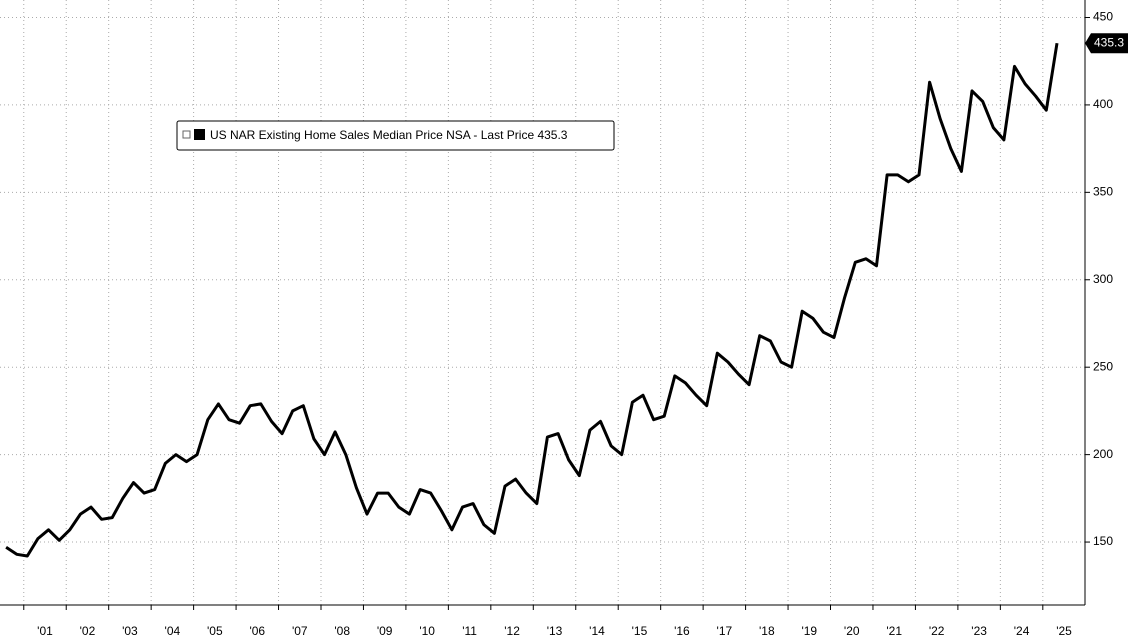 This screenshot has width=1128, height=642. Describe the element at coordinates (1103, 366) in the screenshot. I see `y-tick-label: 250` at that location.